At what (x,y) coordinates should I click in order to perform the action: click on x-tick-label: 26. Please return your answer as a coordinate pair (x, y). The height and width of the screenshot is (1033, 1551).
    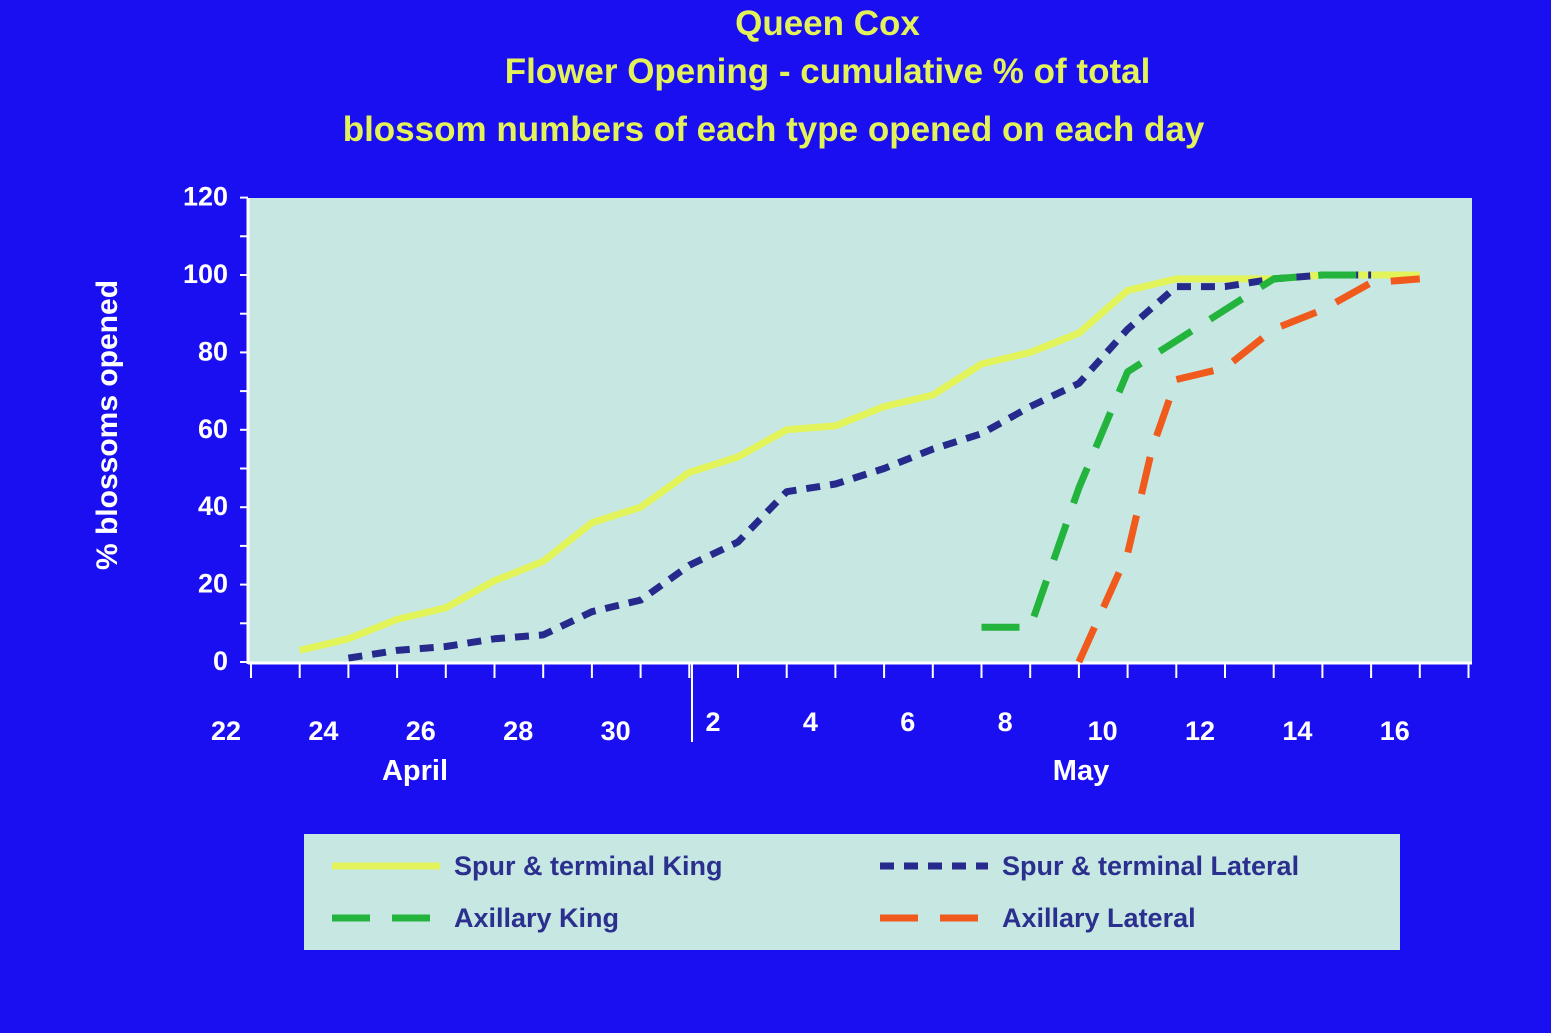
    Looking at the image, I should click on (421, 731).